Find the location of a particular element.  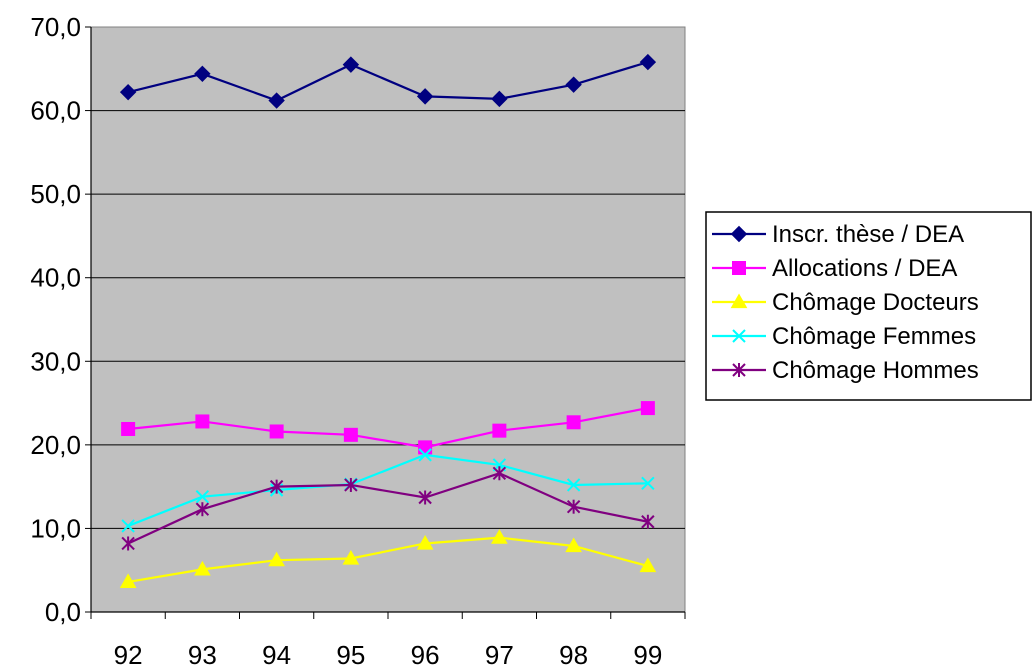

legend-label: Inscr. thèse / DEA is located at coordinates (868, 234).